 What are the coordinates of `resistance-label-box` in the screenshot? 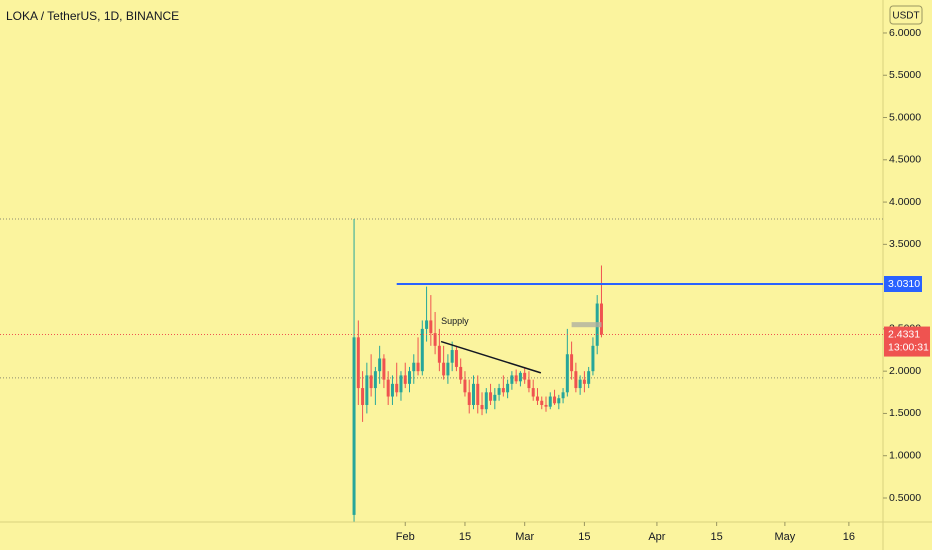 It's located at (903, 283).